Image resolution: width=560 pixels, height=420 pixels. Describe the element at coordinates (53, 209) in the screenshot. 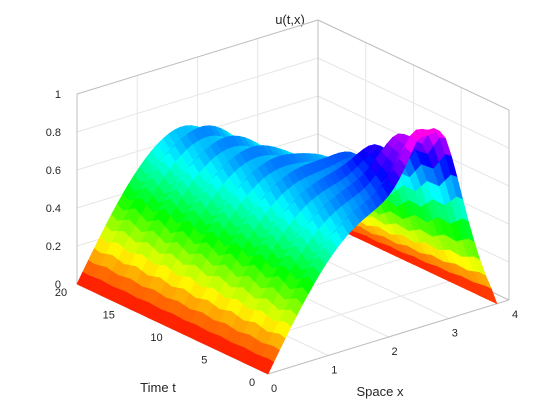

I see `z-tick-label: 0.4` at that location.